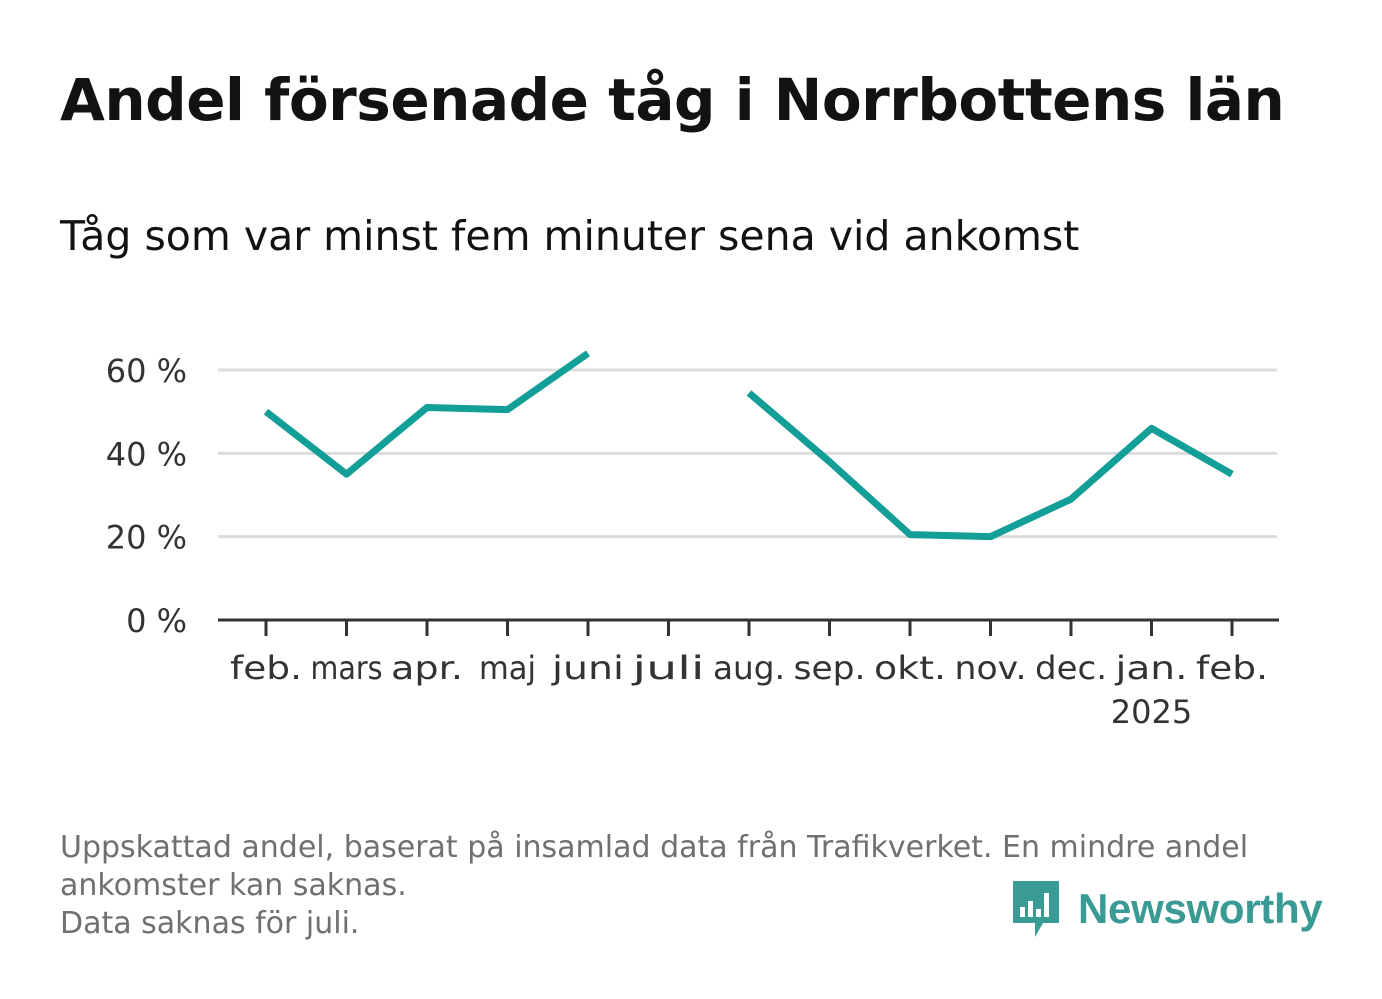  I want to click on y-tick-label: 40 %, so click(146, 454).